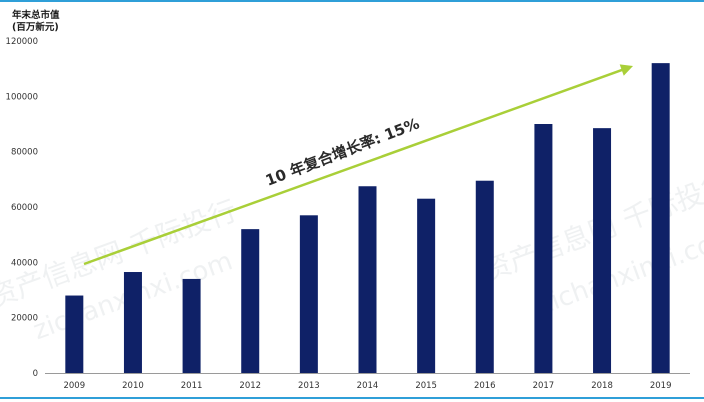 This screenshot has width=704, height=402. I want to click on y-tick-label: 80000, so click(24, 153).